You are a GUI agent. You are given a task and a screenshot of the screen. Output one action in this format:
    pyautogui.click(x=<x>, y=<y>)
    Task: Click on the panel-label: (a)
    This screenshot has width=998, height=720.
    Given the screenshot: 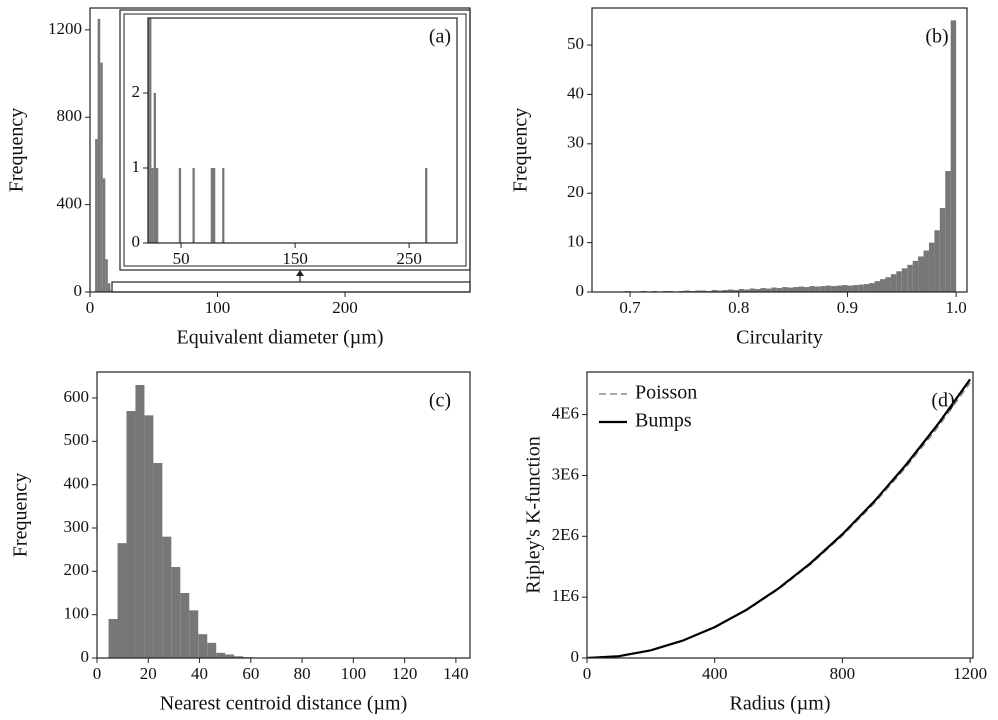 What is the action you would take?
    pyautogui.click(x=440, y=37)
    